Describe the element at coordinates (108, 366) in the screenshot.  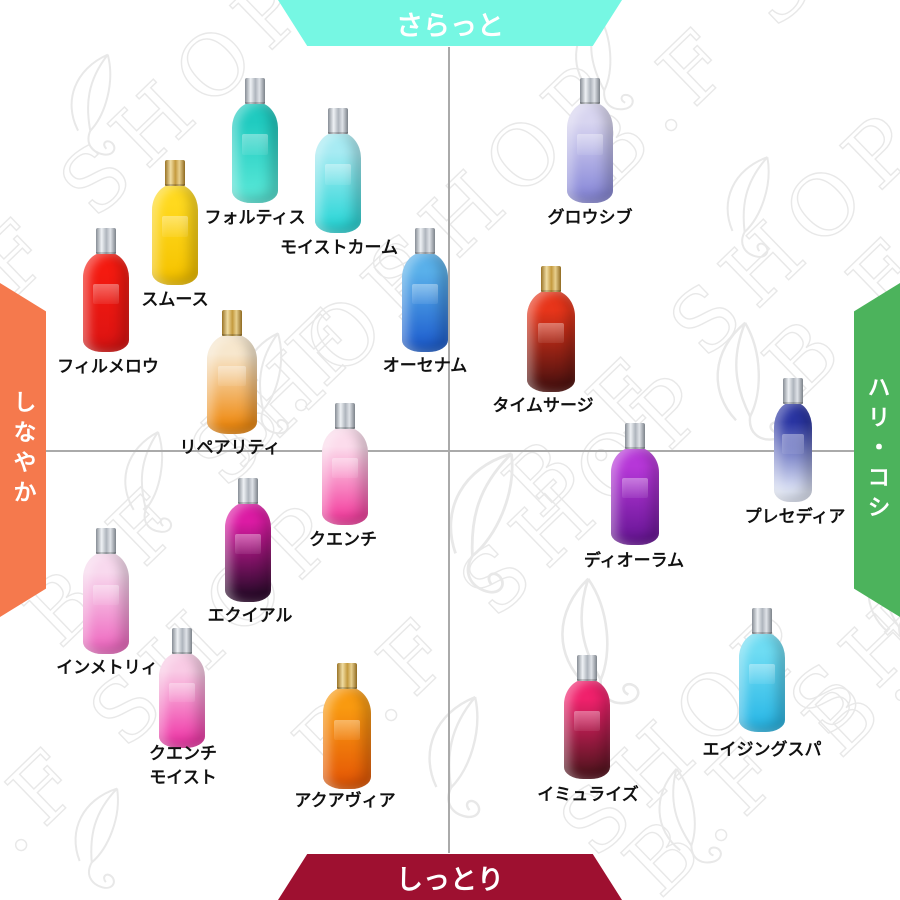
I see `product-label: フィルメロウ` at that location.